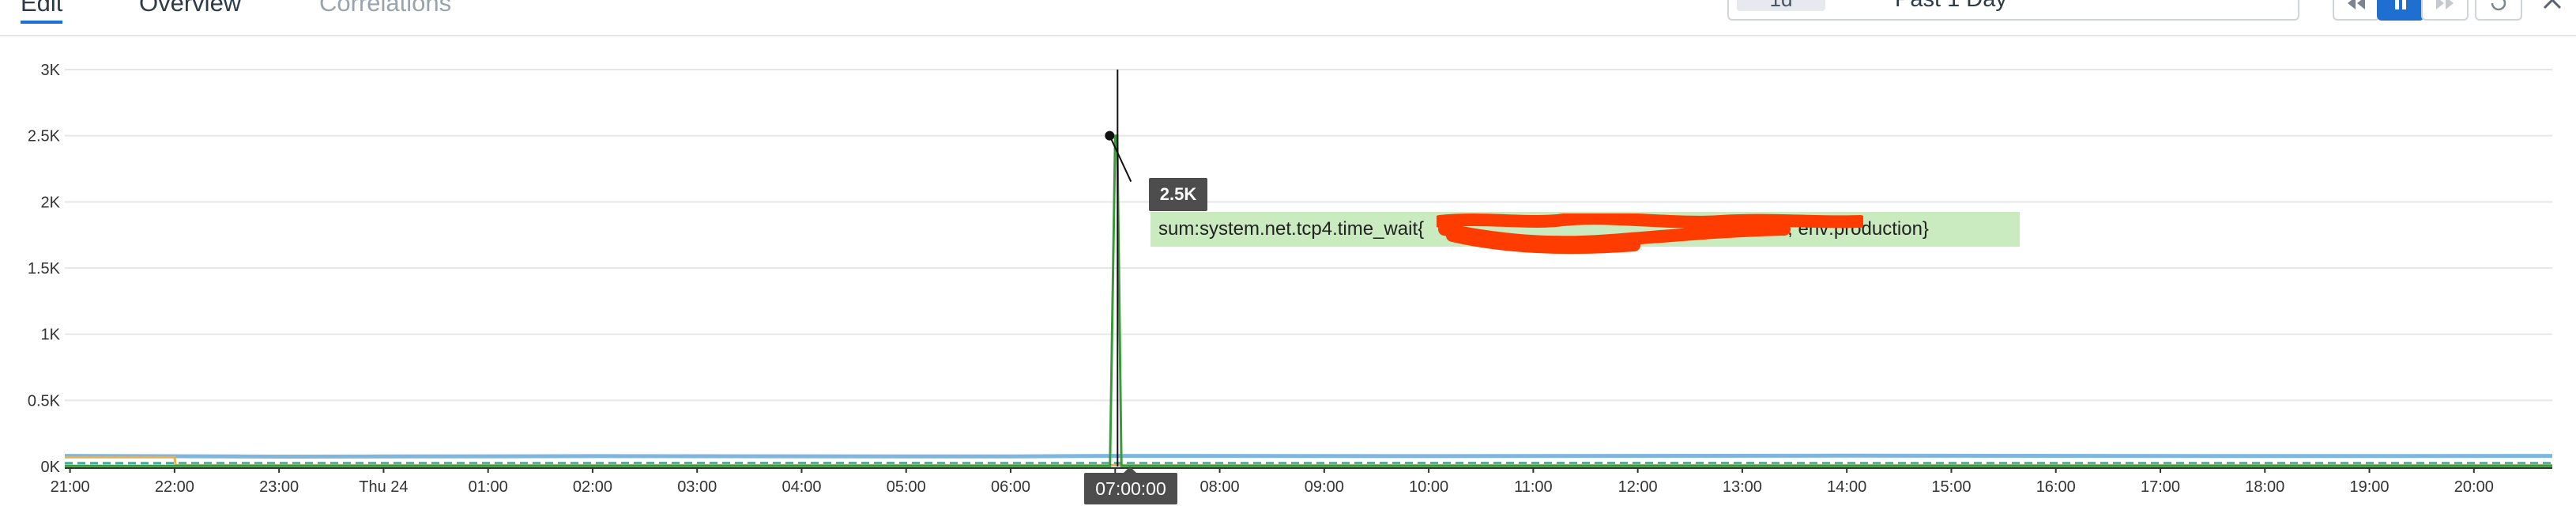  I want to click on y-tick-label: 2.5K, so click(44, 136).